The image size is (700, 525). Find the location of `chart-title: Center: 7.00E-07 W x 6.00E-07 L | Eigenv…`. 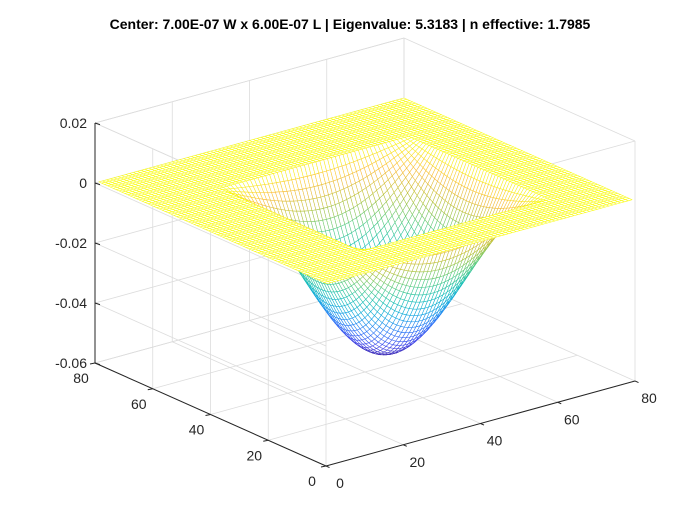

chart-title: Center: 7.00E-07 W x 6.00E-07 L | Eigenv… is located at coordinates (350, 24).